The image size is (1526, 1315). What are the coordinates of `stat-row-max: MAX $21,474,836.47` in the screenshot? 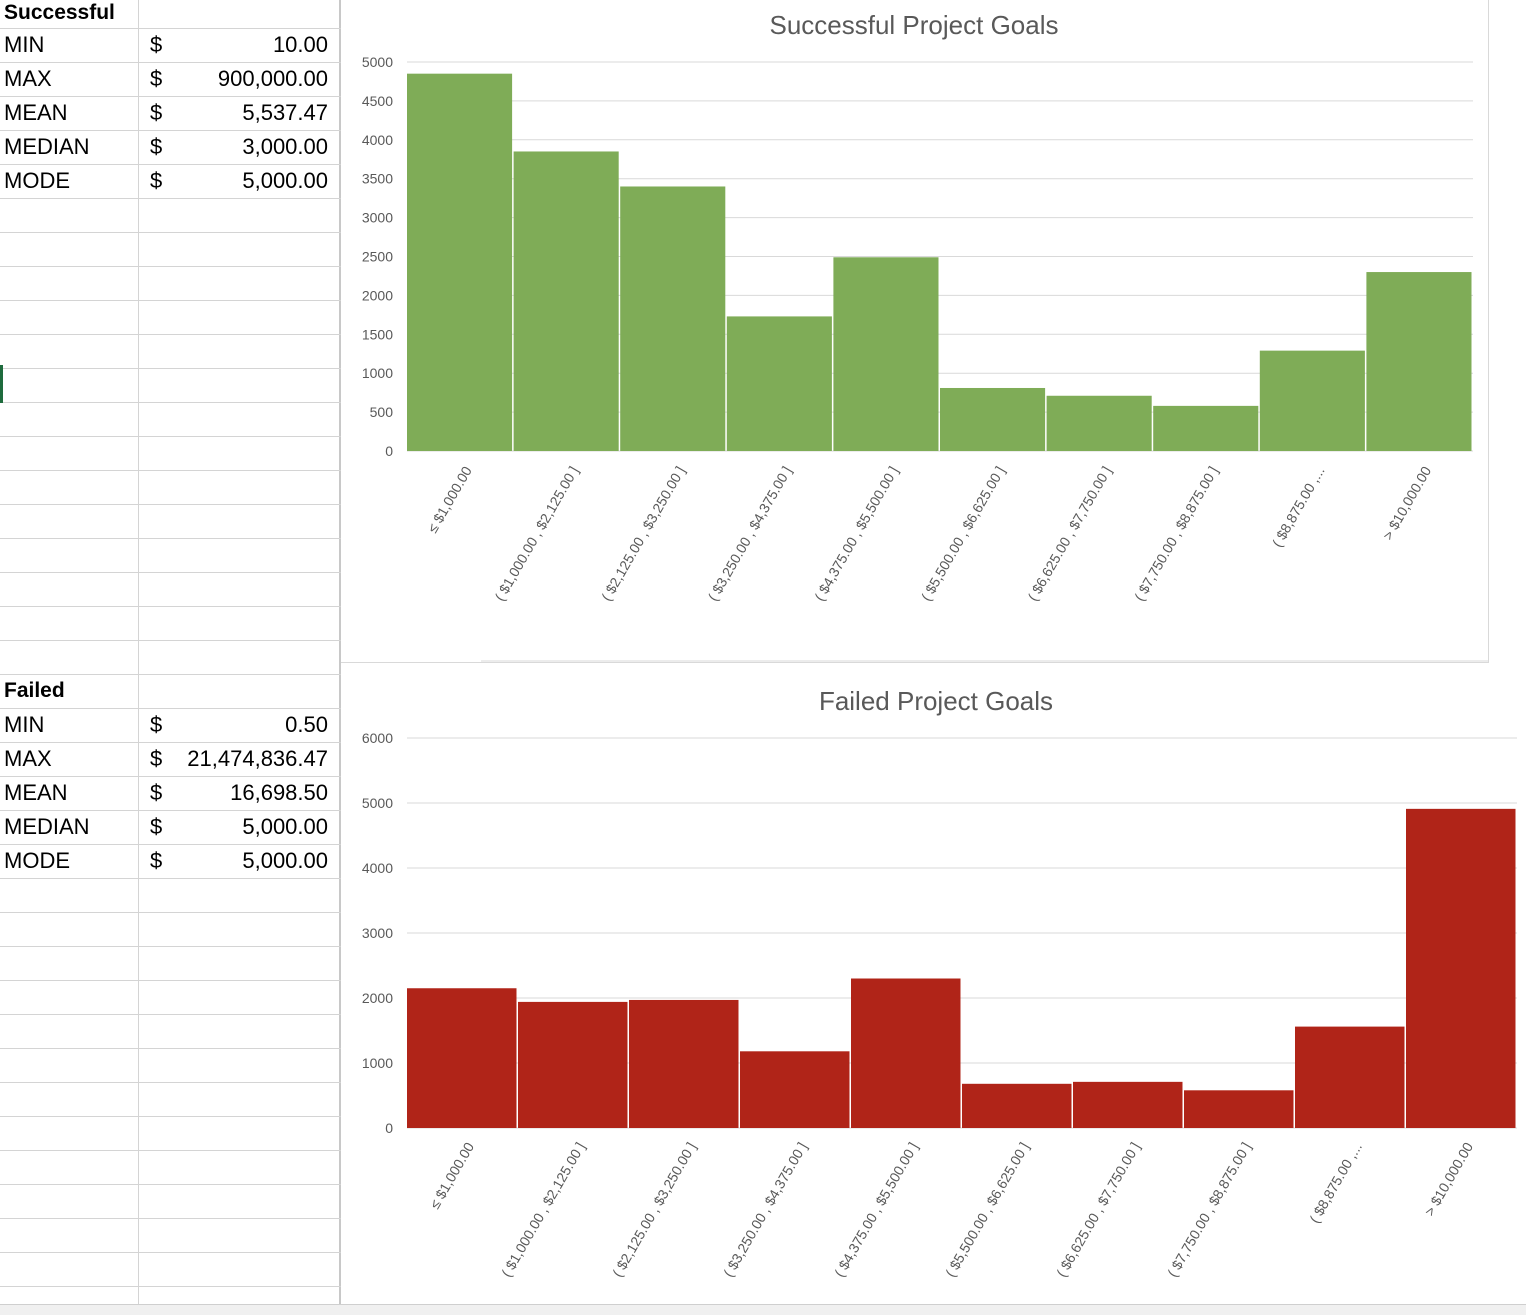 It's located at (170, 759).